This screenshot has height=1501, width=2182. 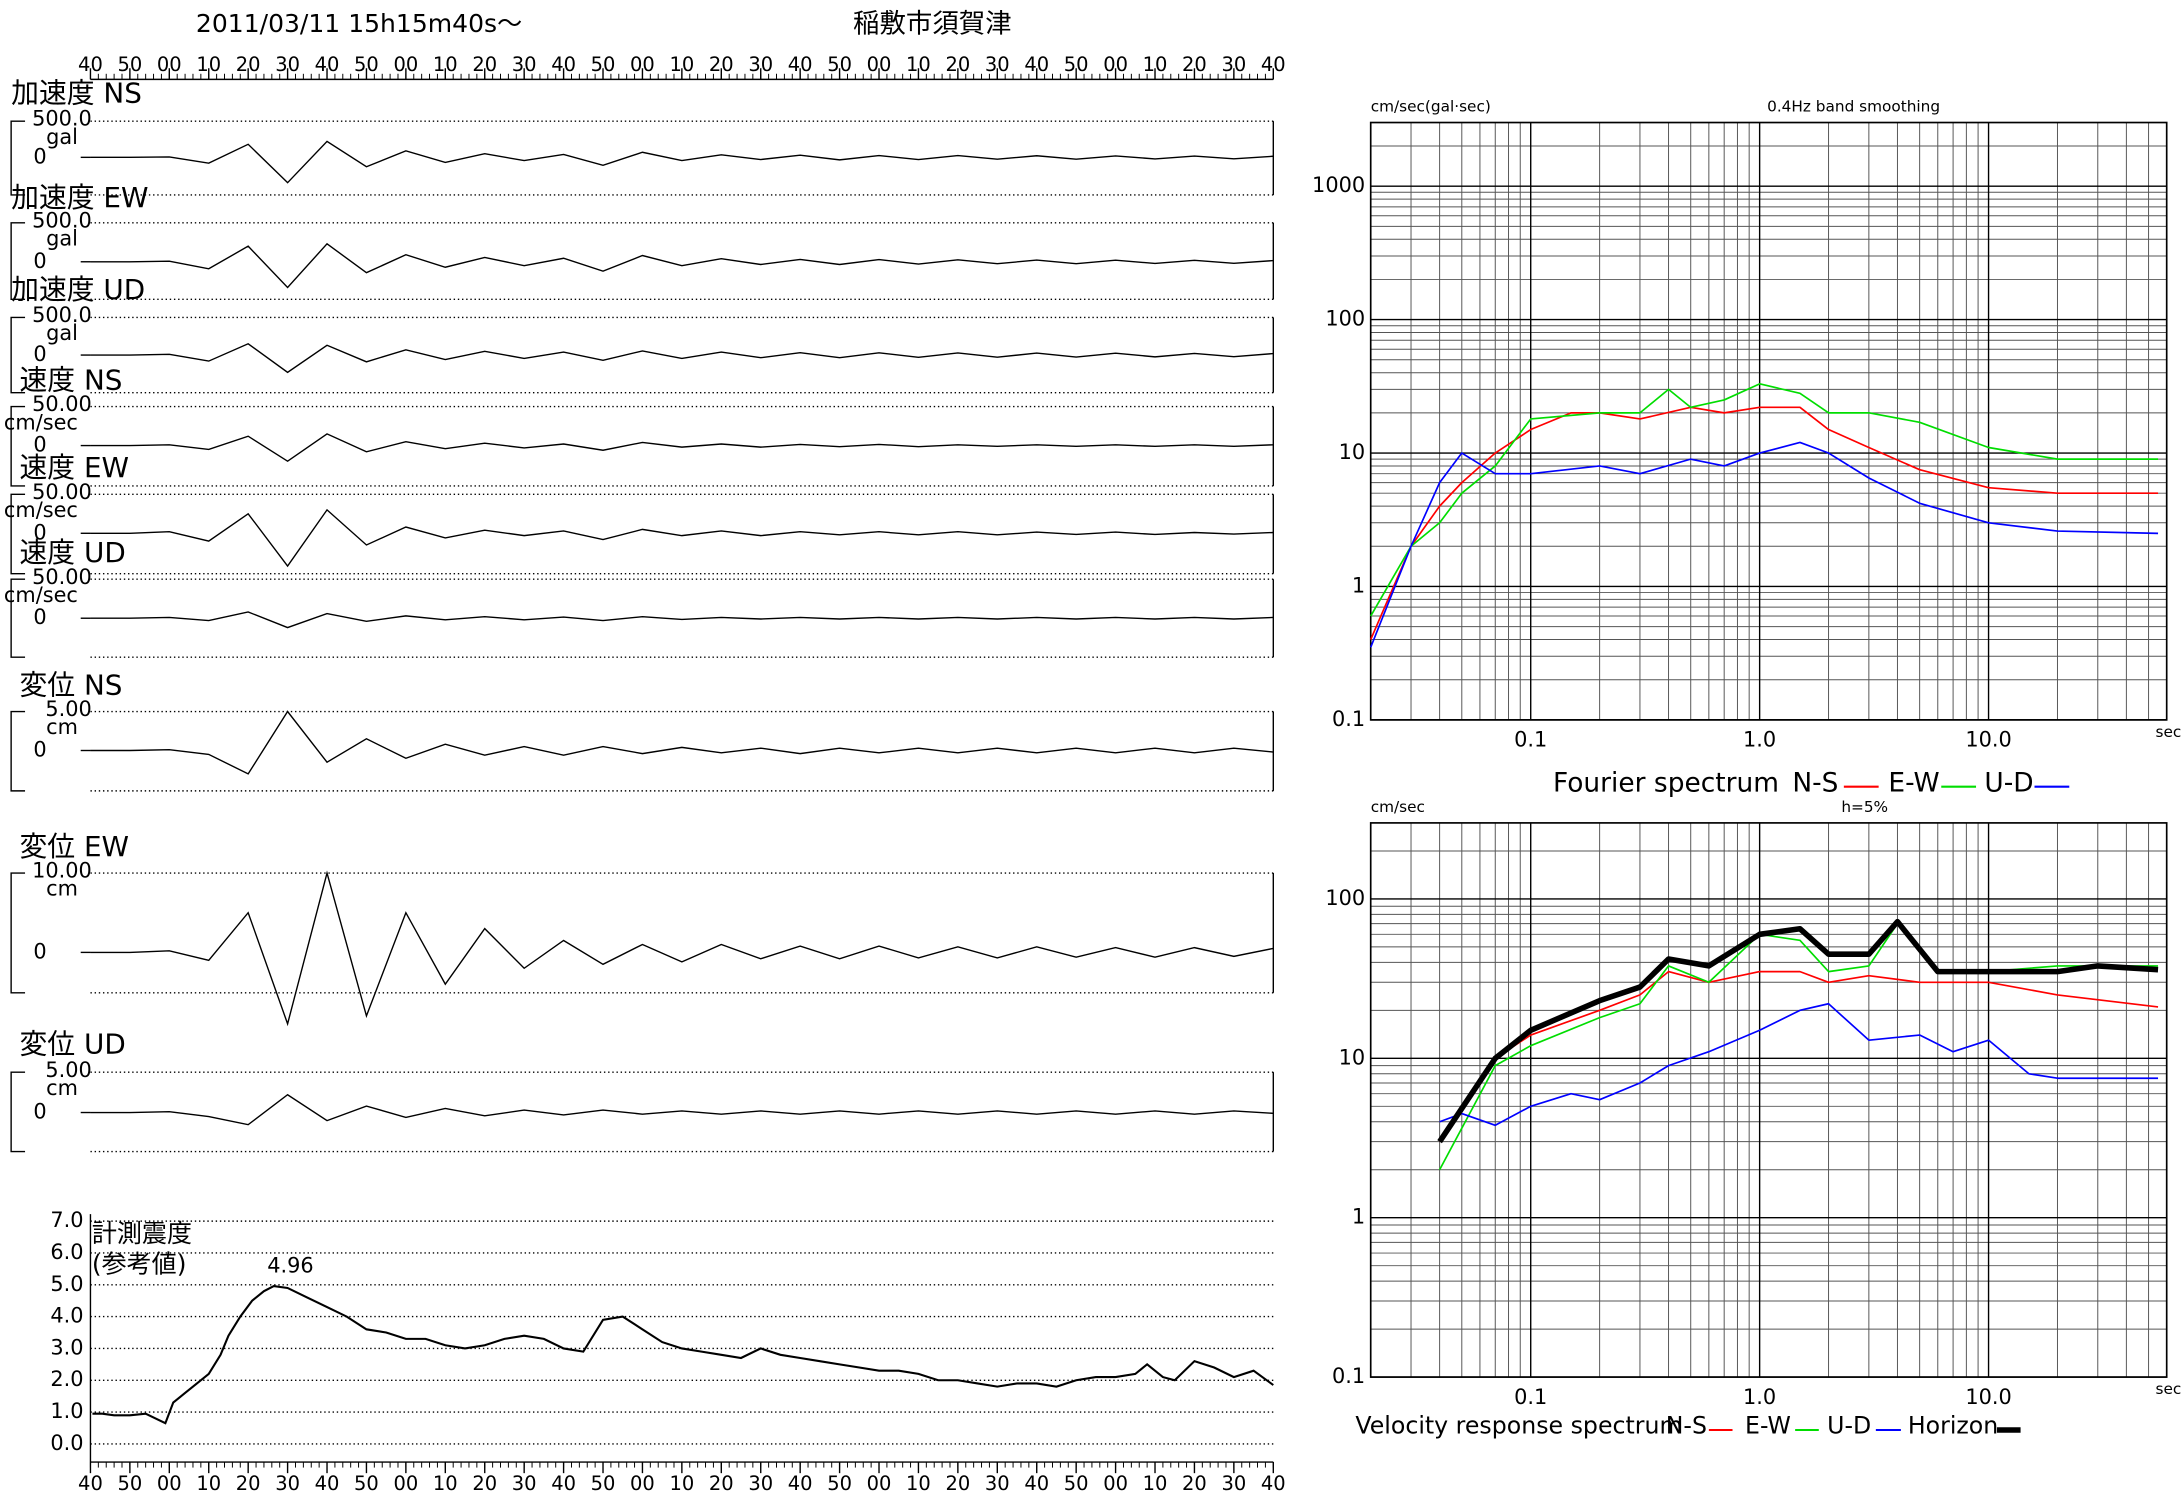 I want to click on record-datetime: 2011/03/11 15h15m40s～, so click(x=359, y=23).